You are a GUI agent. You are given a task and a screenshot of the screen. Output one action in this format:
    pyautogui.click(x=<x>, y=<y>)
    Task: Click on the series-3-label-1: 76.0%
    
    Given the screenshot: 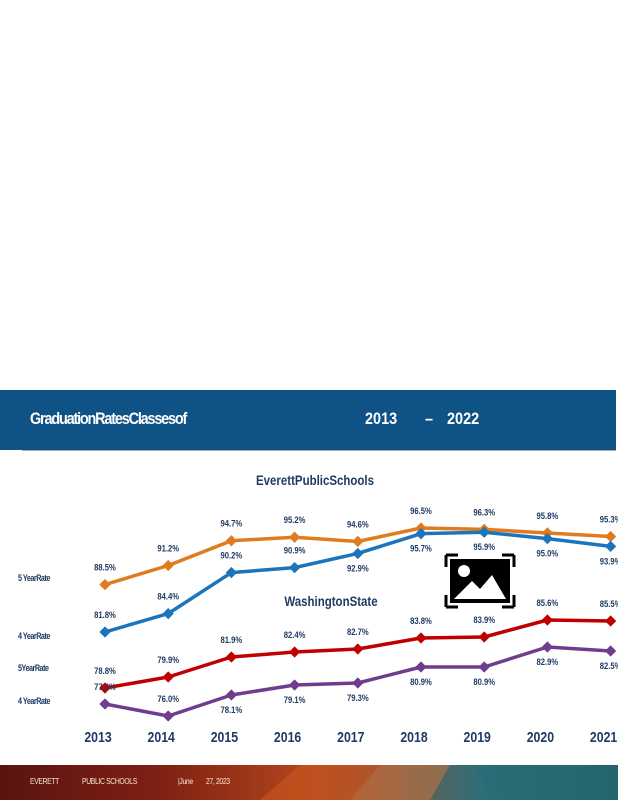 What is the action you would take?
    pyautogui.click(x=168, y=698)
    